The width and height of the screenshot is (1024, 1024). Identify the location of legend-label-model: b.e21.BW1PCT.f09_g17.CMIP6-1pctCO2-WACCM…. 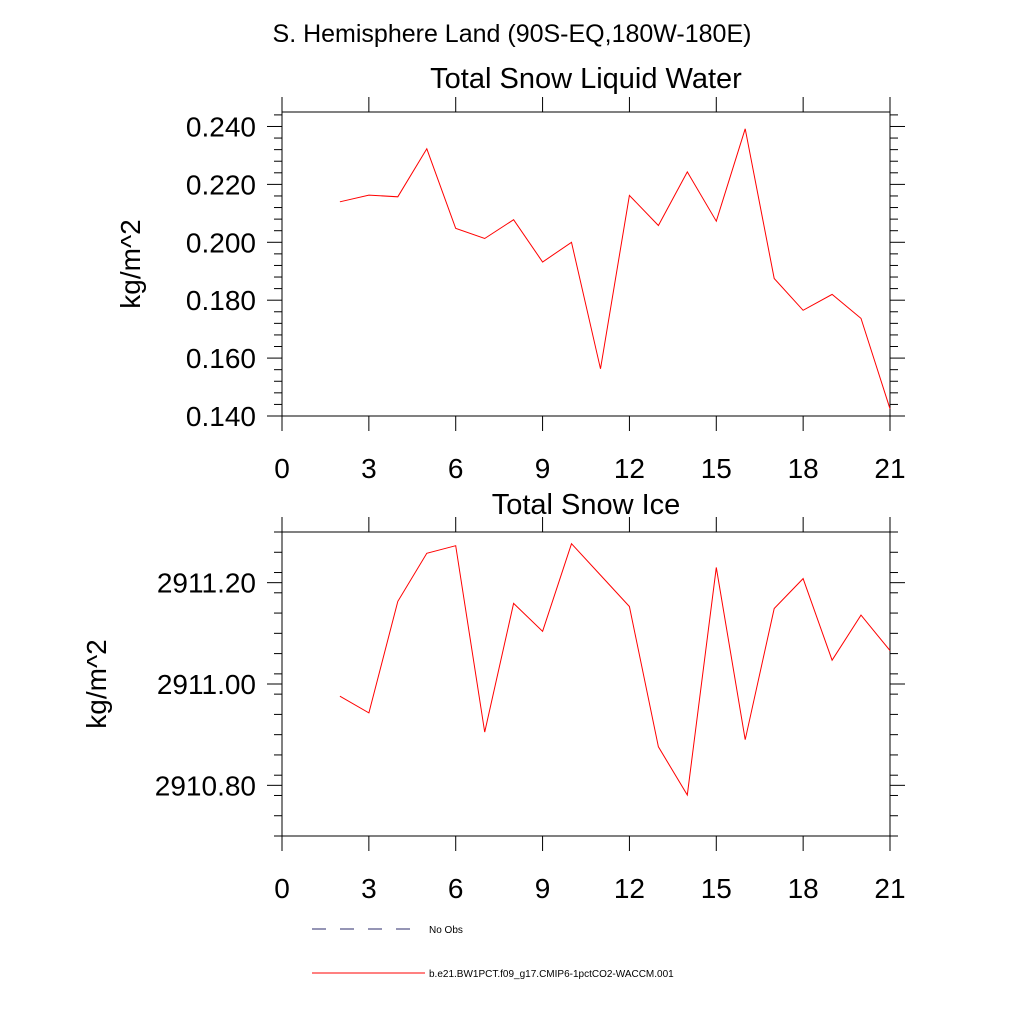
(551, 974).